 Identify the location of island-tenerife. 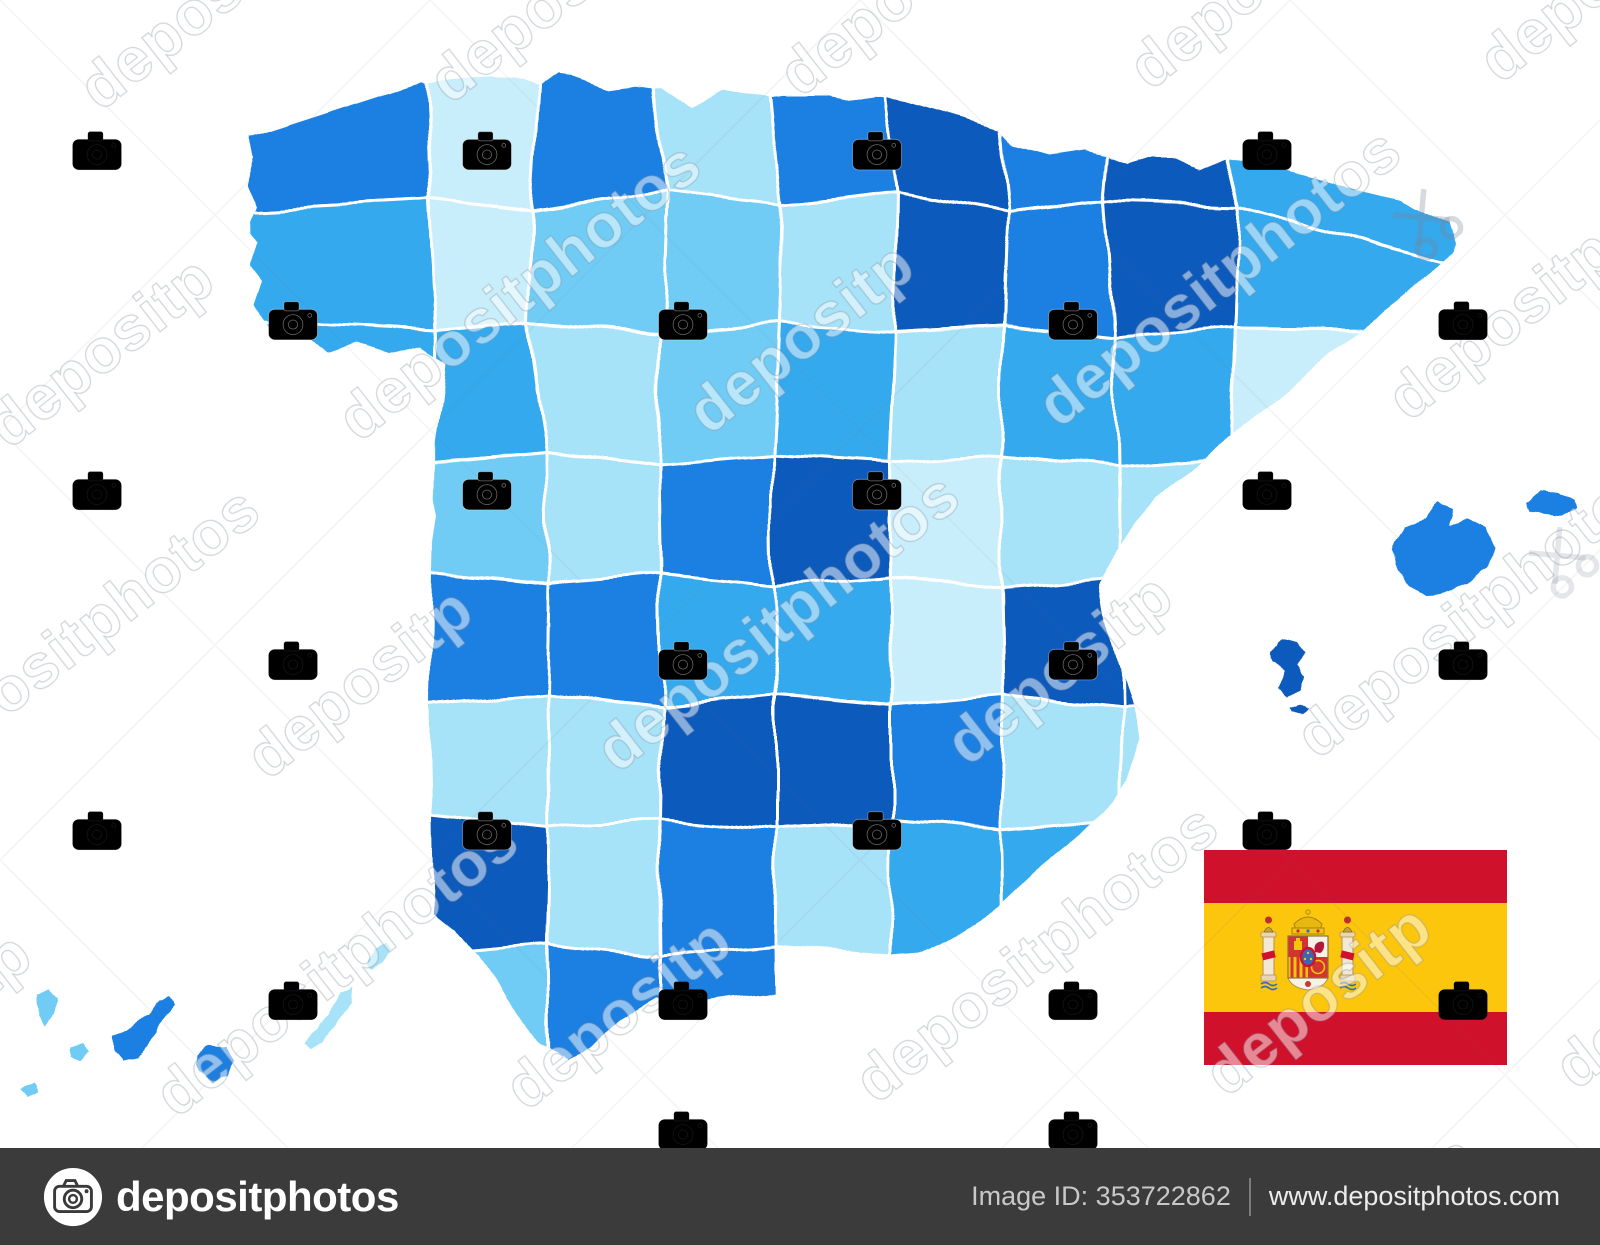
(144, 1028).